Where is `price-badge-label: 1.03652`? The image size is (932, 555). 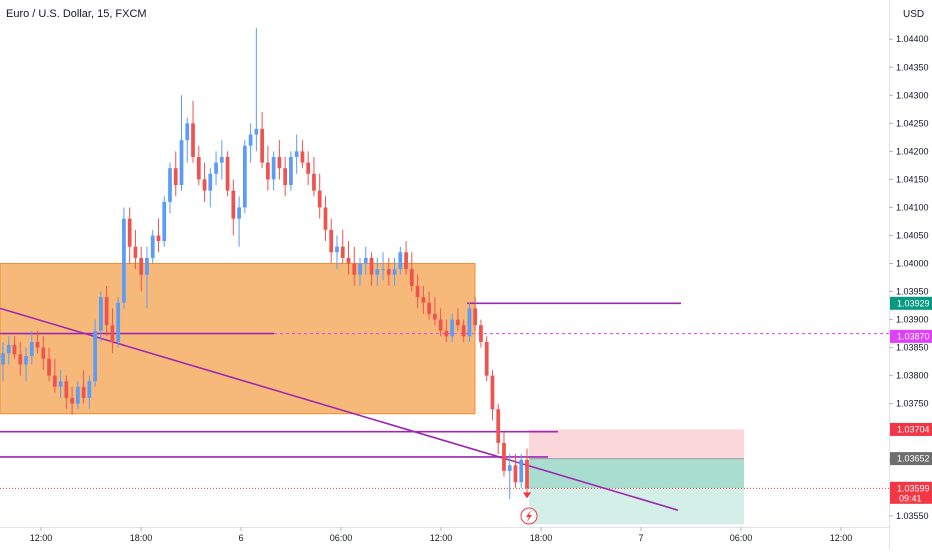
price-badge-label: 1.03652 is located at coordinates (913, 459).